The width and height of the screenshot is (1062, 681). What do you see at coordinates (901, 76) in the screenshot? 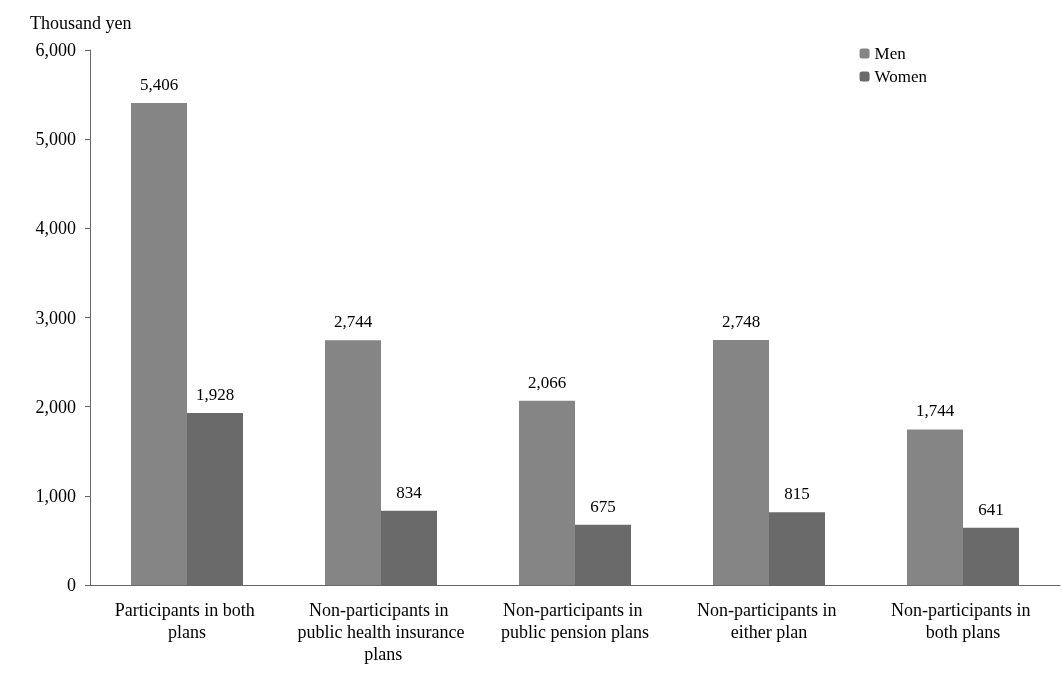
I see `legend-label: Women` at bounding box center [901, 76].